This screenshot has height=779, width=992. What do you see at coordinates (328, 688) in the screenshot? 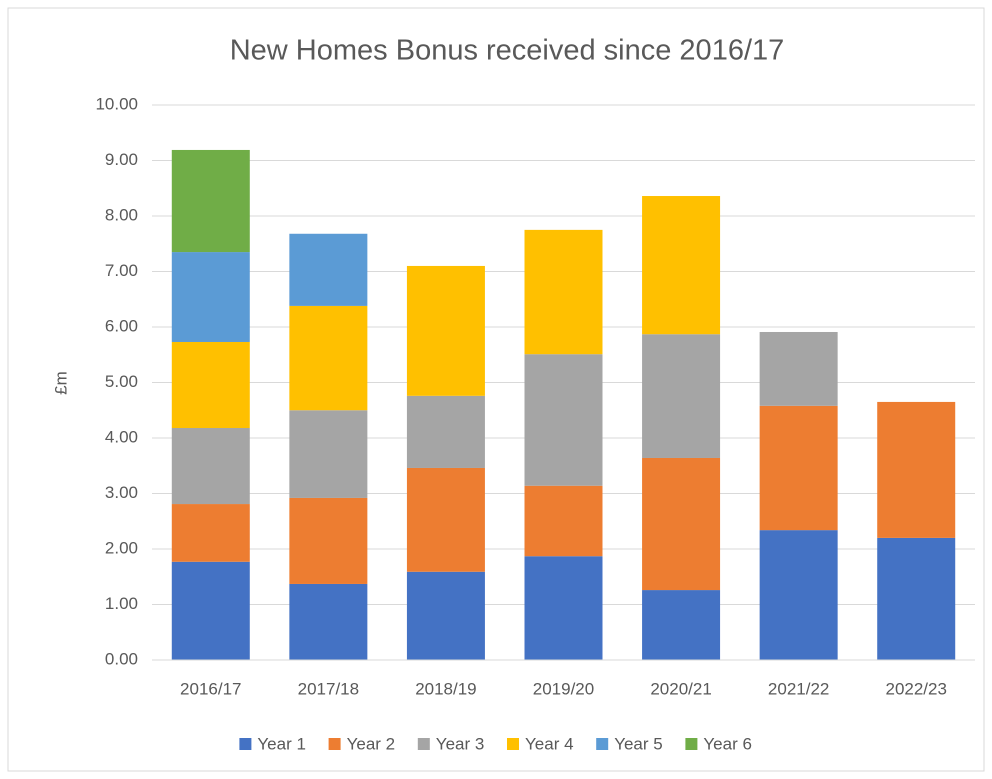
I see `x-tick-label: 2017/18` at bounding box center [328, 688].